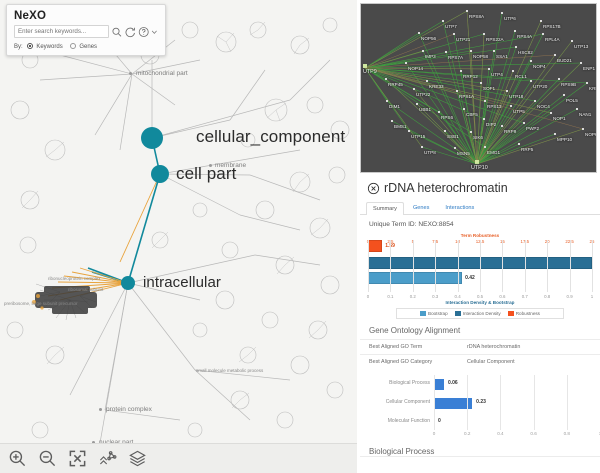 The height and width of the screenshot is (473, 600). I want to click on graph-node-cell-part, so click(160, 174).